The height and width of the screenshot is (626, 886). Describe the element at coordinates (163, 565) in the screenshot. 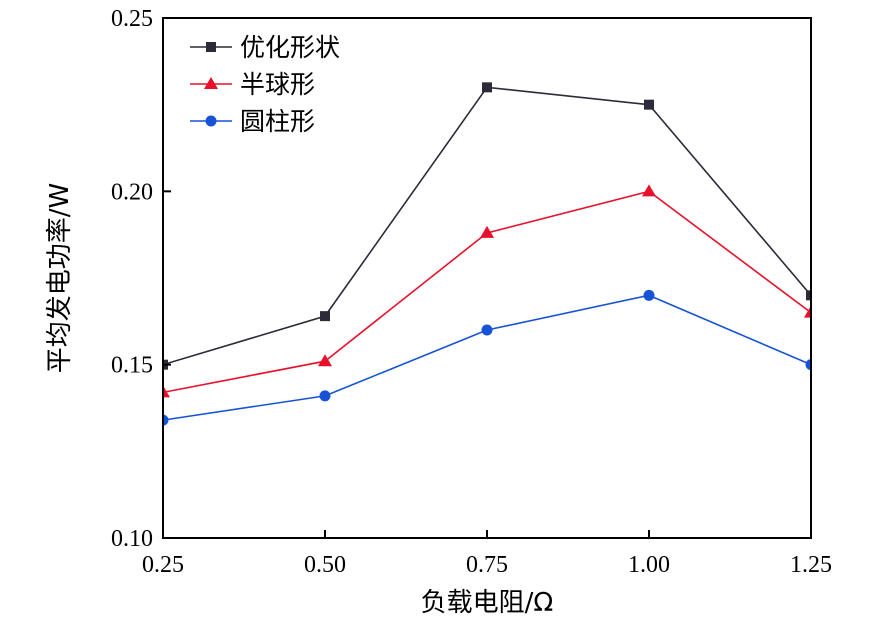

I see `x-tick-label: 0.25` at that location.